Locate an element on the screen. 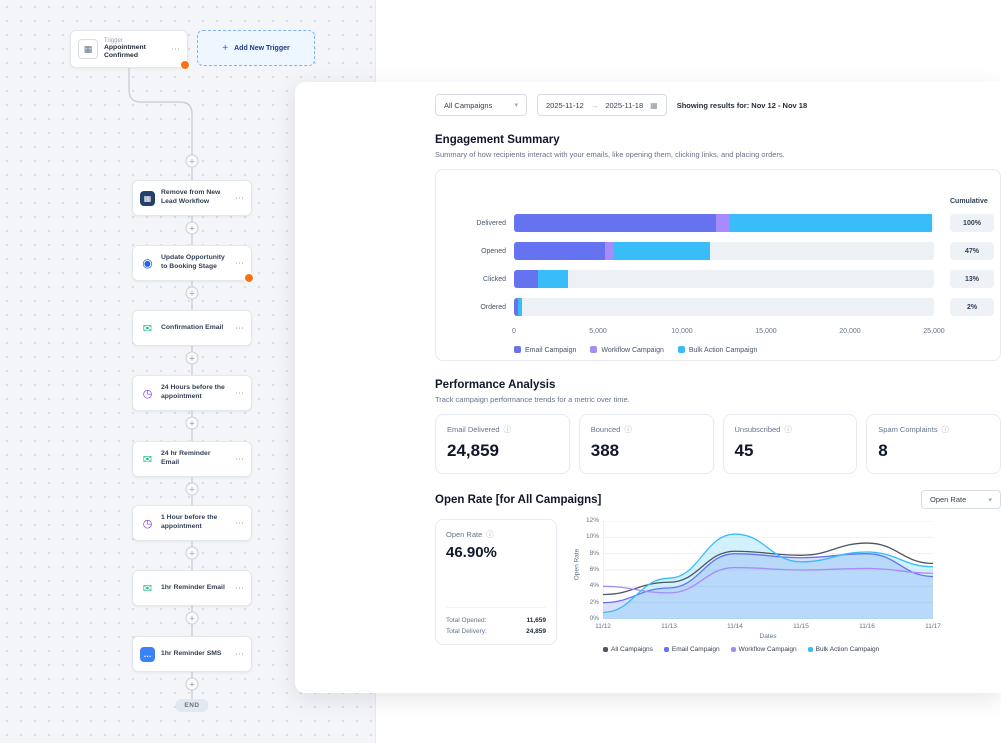 Image resolution: width=1001 pixels, height=743 pixels. bar-row: Ordered is located at coordinates (689, 307).